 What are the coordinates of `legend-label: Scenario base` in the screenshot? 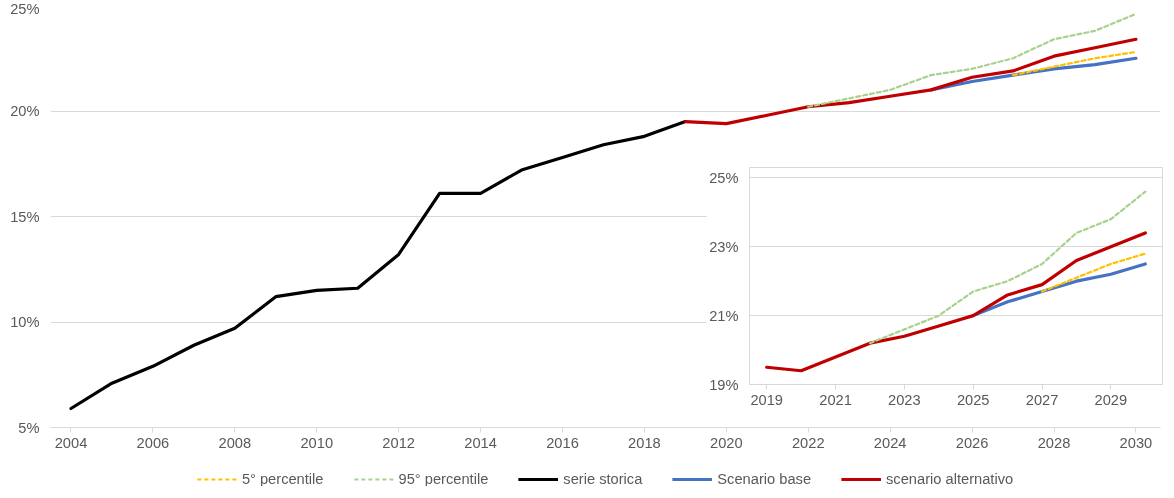 It's located at (764, 479).